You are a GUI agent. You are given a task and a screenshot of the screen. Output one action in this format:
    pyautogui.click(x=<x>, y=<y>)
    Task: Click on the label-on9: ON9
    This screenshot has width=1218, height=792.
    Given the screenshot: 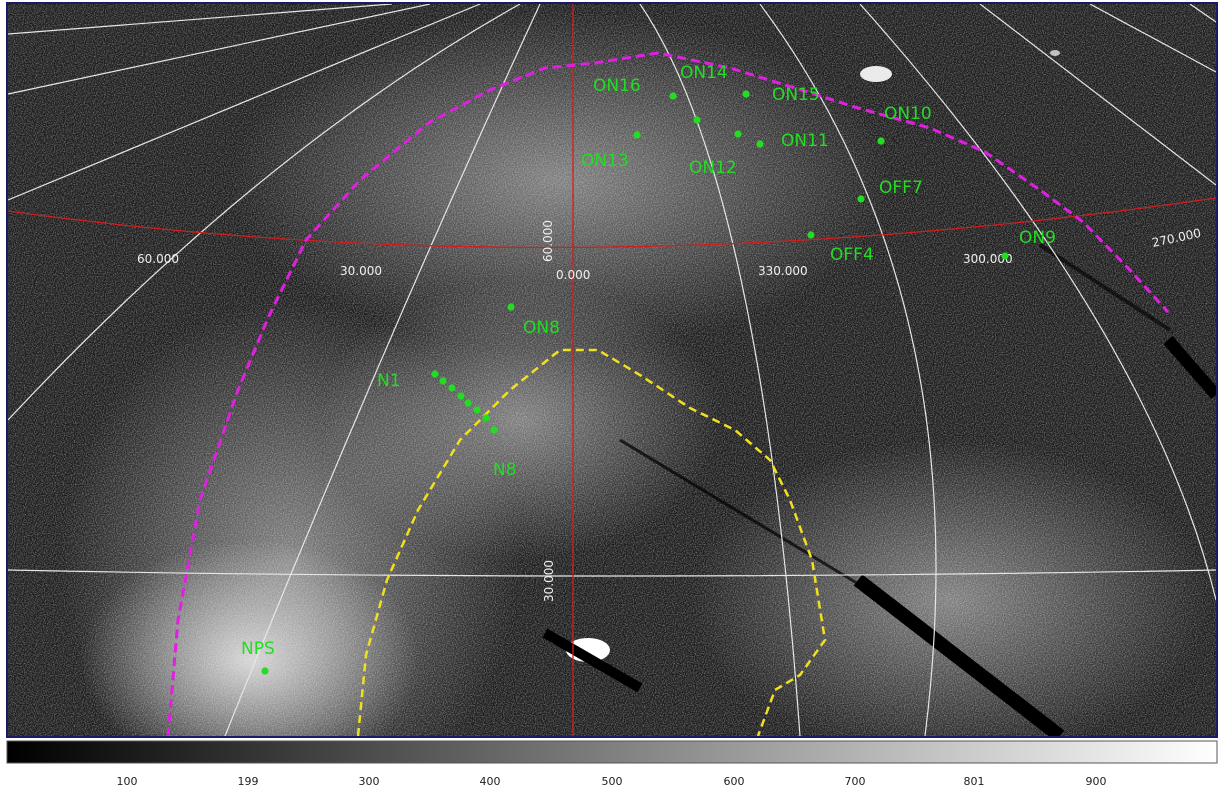 What is the action you would take?
    pyautogui.click(x=1037, y=238)
    